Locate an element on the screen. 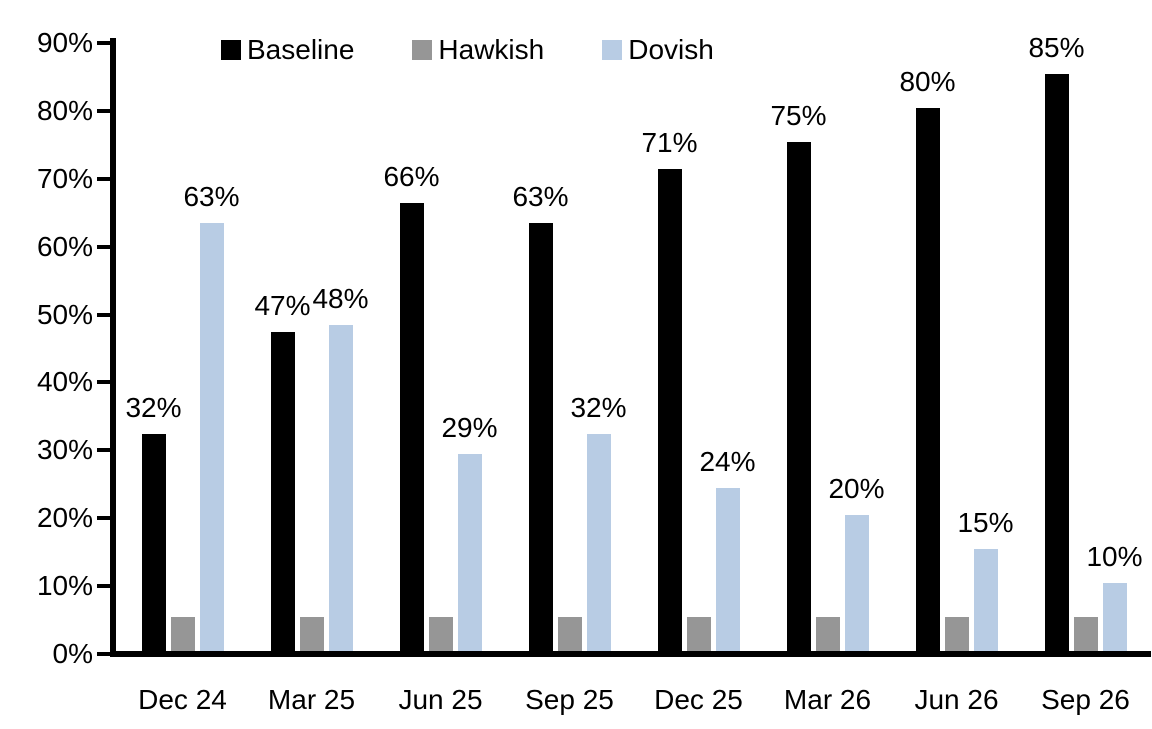 This screenshot has height=729, width=1152. x-axis-label-dec-25: Dec 25 is located at coordinates (698, 699).